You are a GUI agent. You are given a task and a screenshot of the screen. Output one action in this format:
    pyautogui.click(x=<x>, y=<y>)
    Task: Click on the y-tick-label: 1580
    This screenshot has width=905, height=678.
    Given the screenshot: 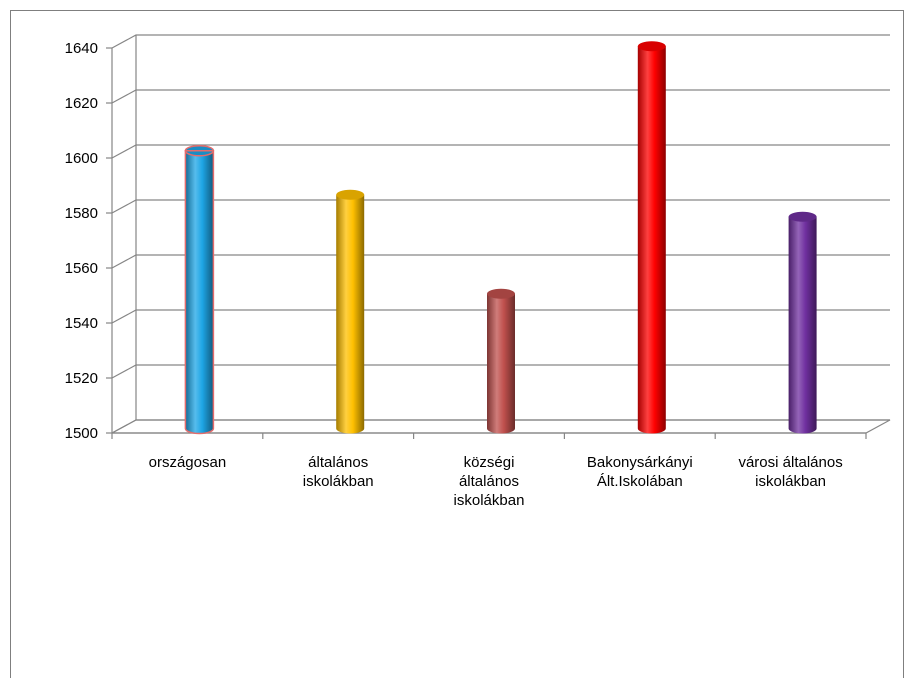 What is the action you would take?
    pyautogui.click(x=81, y=213)
    